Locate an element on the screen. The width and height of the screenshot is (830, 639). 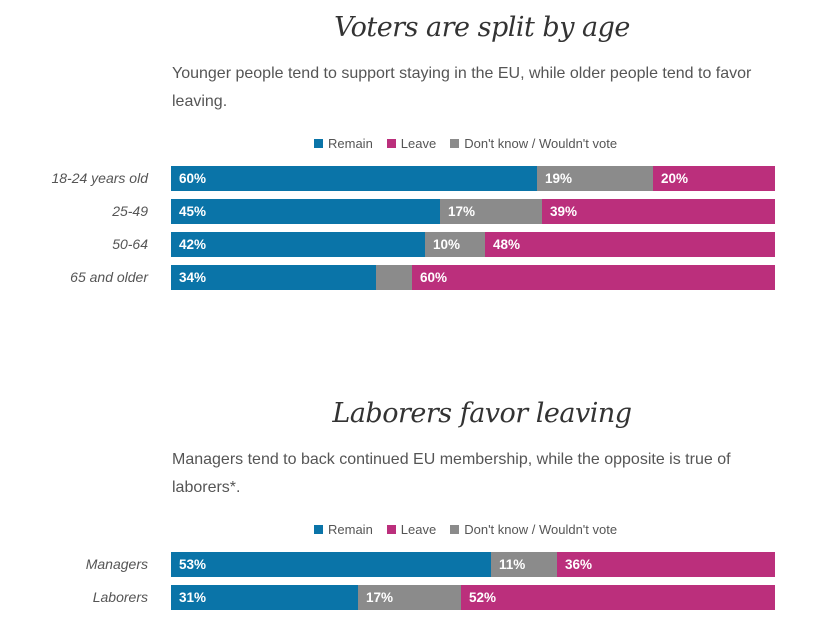
bar-row: 25-49 45% 17% 39% is located at coordinates (415, 211).